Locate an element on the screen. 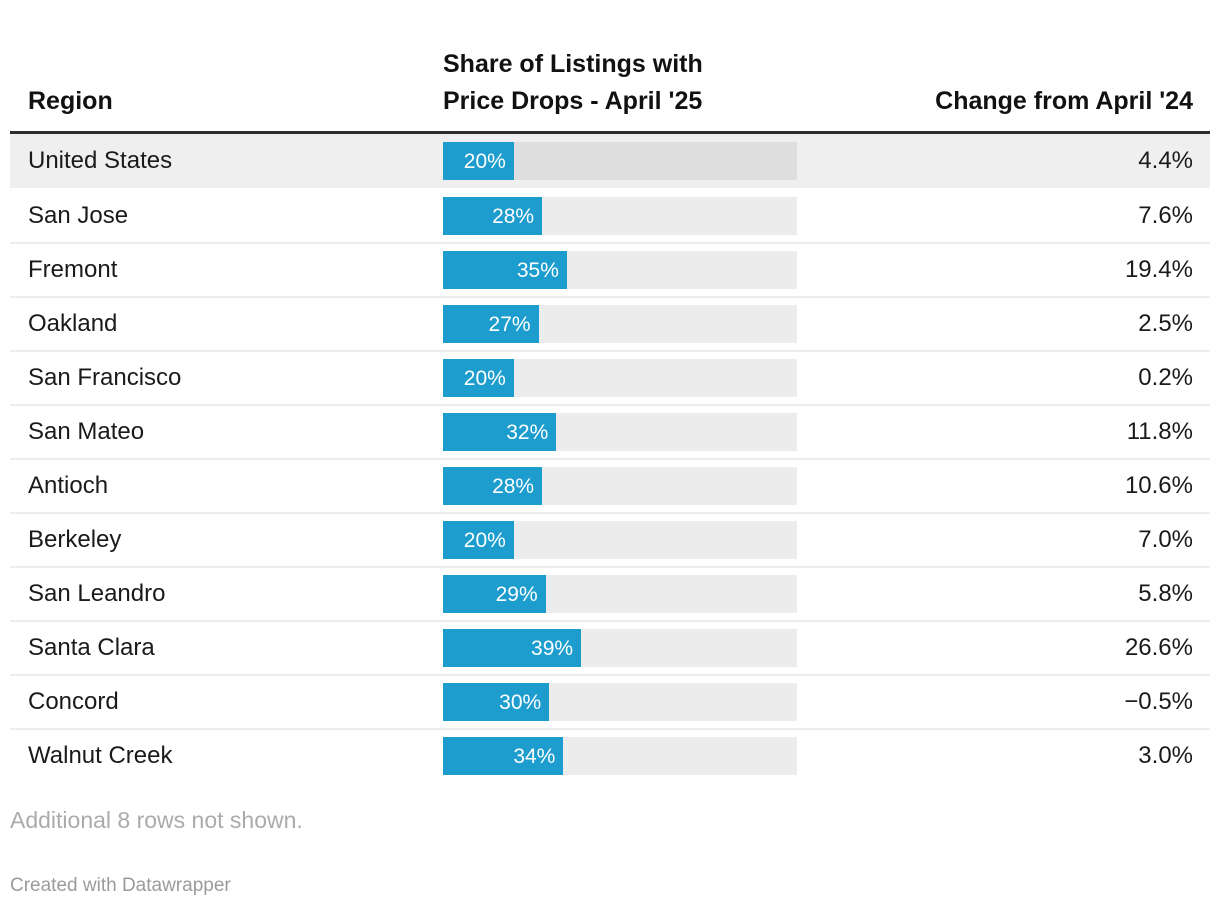 The width and height of the screenshot is (1220, 910). bar-fill: 29% is located at coordinates (494, 594).